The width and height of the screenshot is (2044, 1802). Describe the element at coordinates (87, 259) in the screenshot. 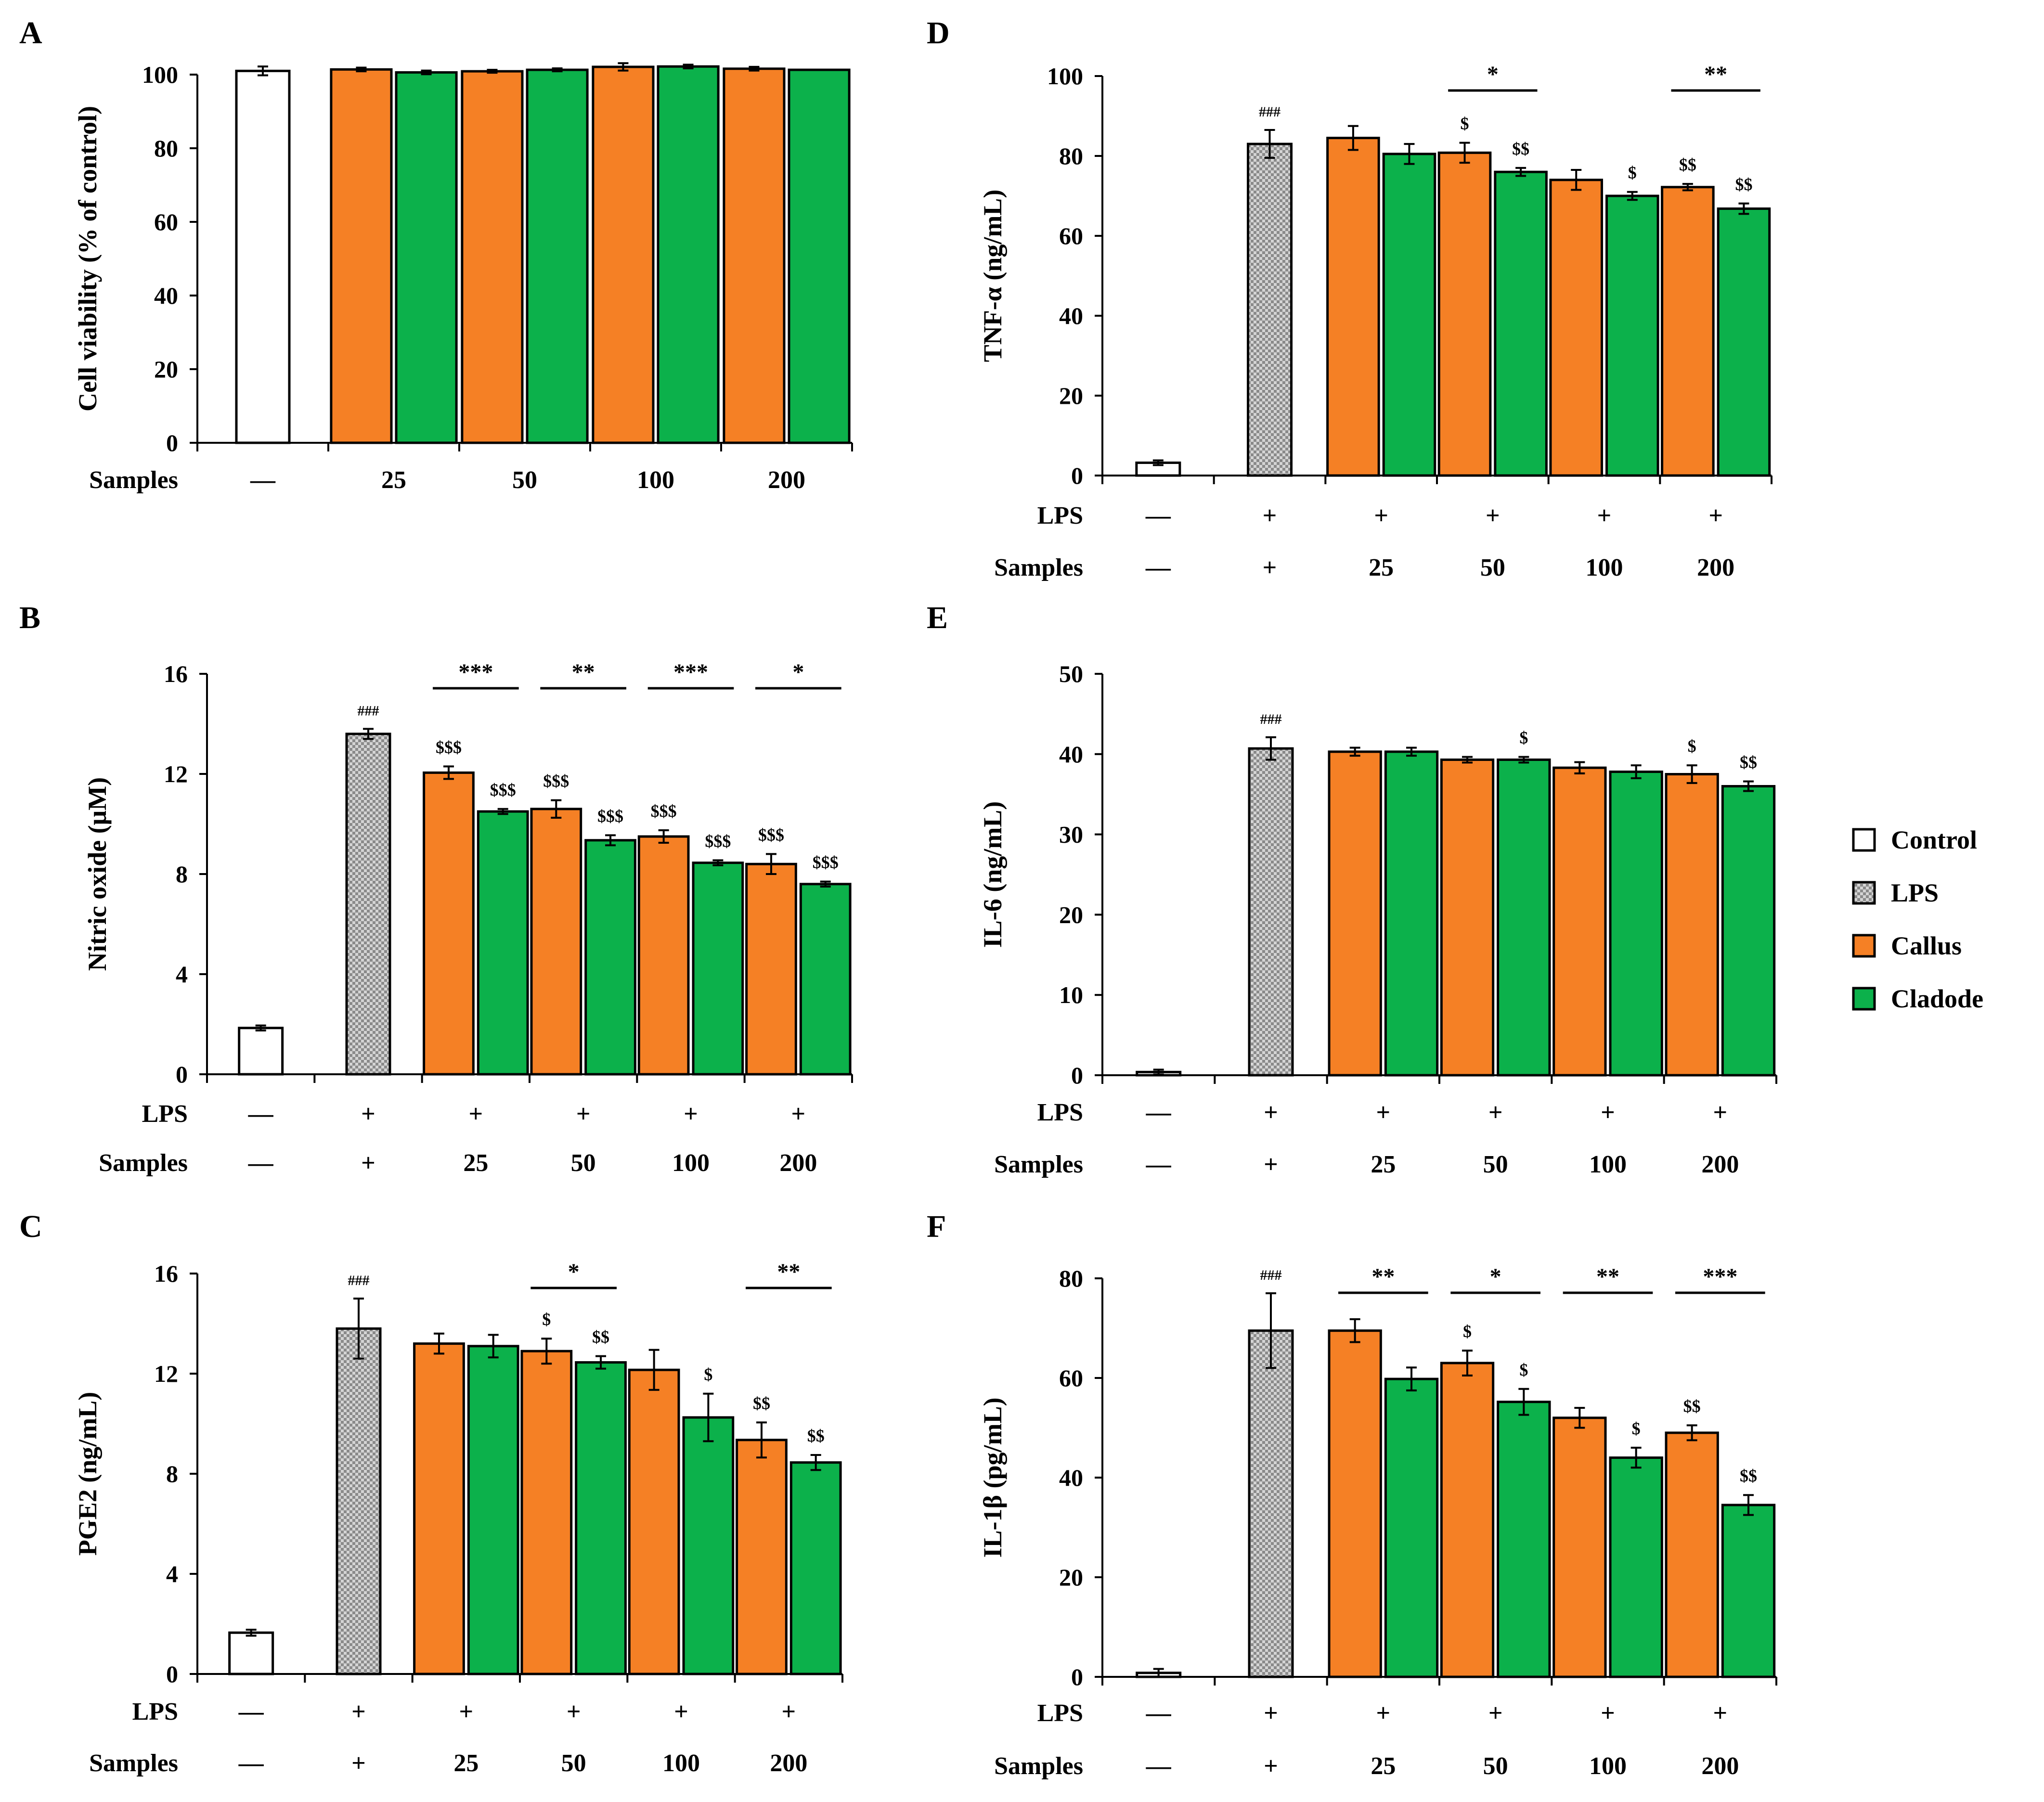

I see `y-axis-label: Cell viability (% of control)` at that location.